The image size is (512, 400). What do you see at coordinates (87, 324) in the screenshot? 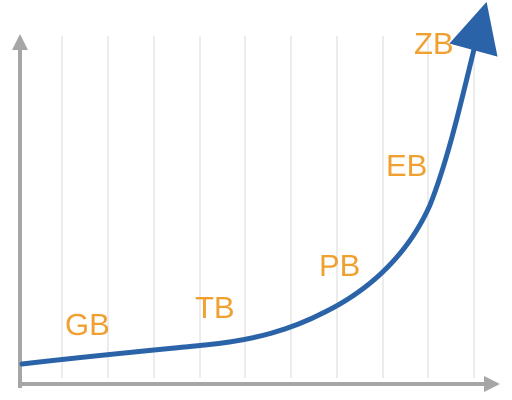
I see `data-label-gb: GB` at bounding box center [87, 324].